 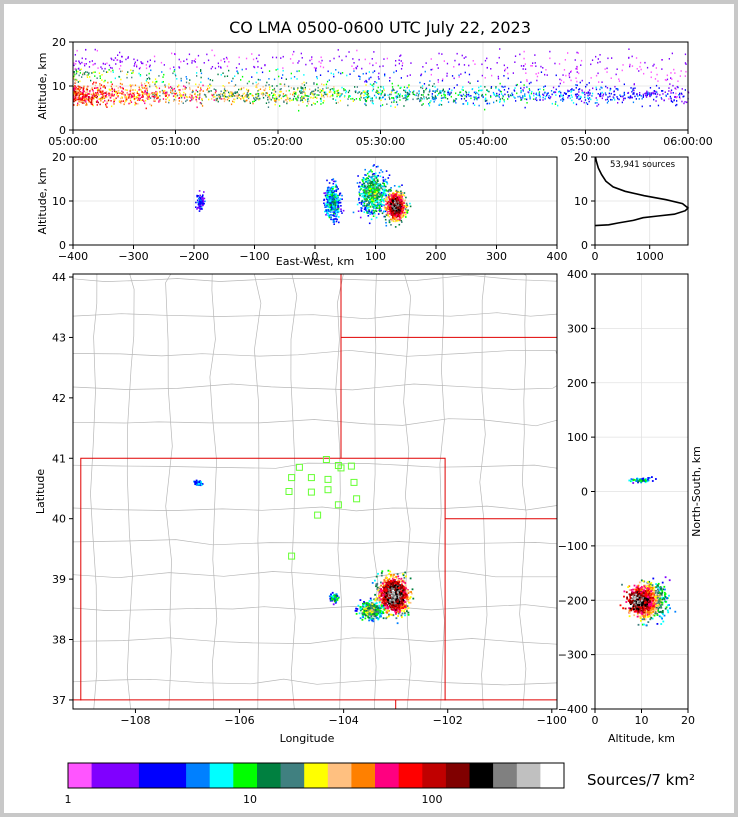 I want to click on x-tick-label: 300, so click(x=496, y=256).